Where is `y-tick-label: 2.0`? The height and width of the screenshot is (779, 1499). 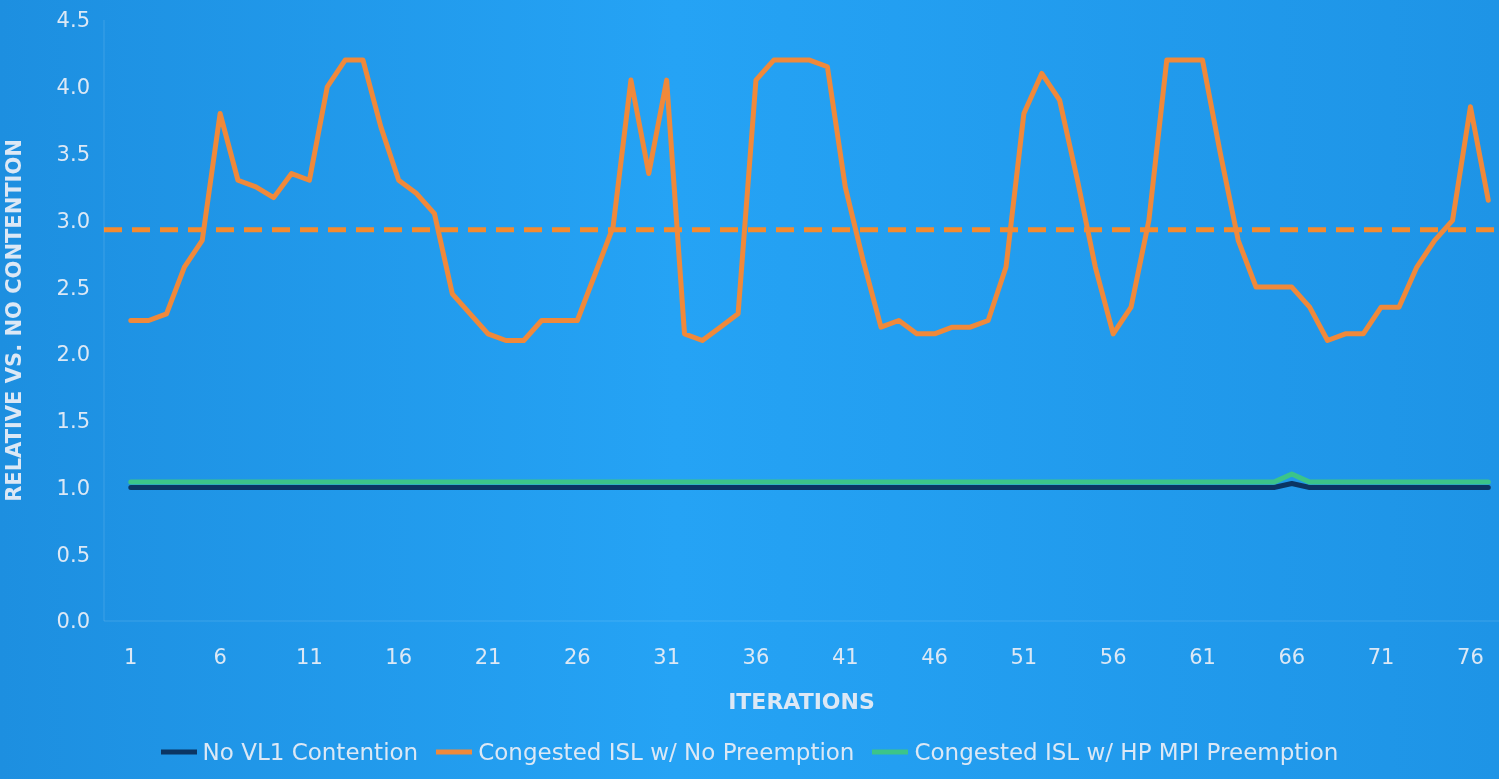 y-tick-label: 2.0 is located at coordinates (73, 354).